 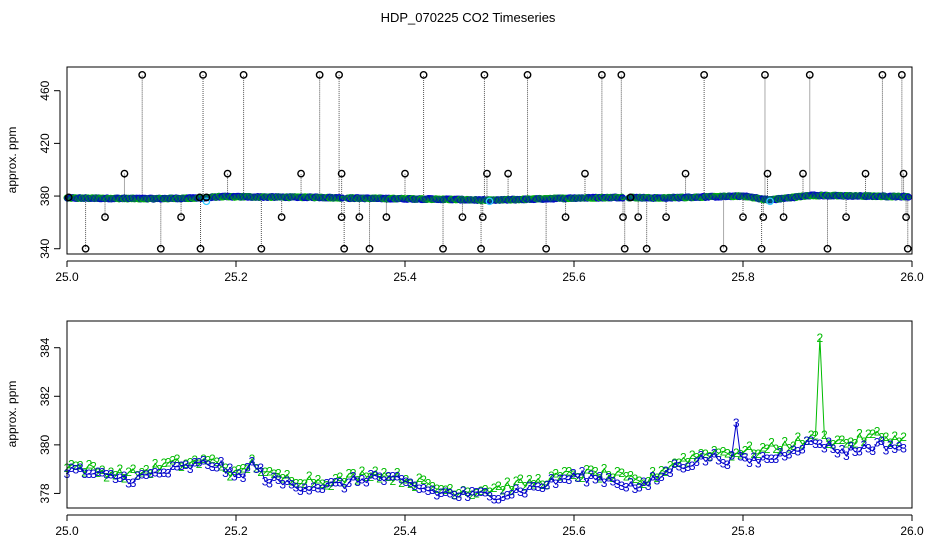 What do you see at coordinates (12, 160) in the screenshot?
I see `top-y-axis-label: approx. ppm` at bounding box center [12, 160].